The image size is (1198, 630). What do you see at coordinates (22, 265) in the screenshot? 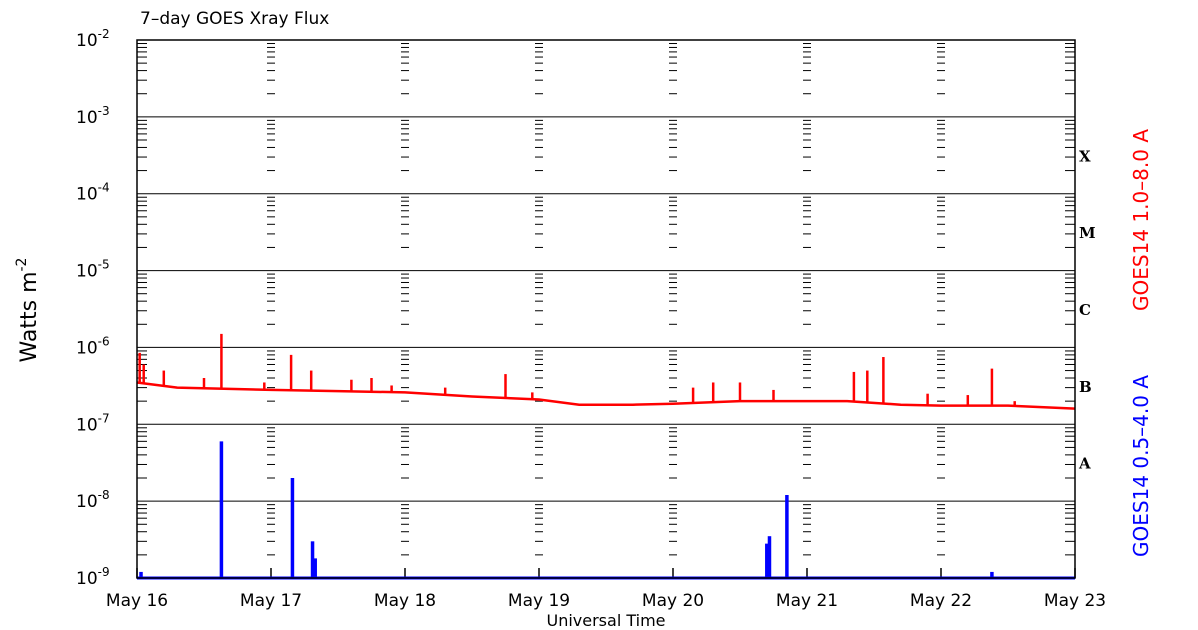
I see `y-axis-label-exponent: -2` at bounding box center [22, 265].